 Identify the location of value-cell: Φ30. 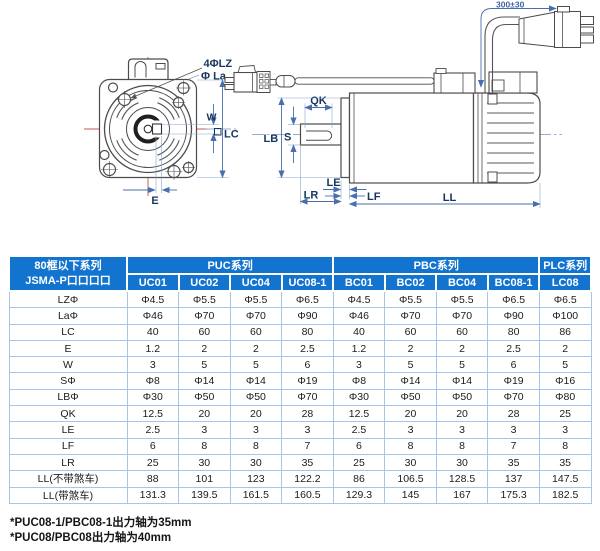
(359, 397).